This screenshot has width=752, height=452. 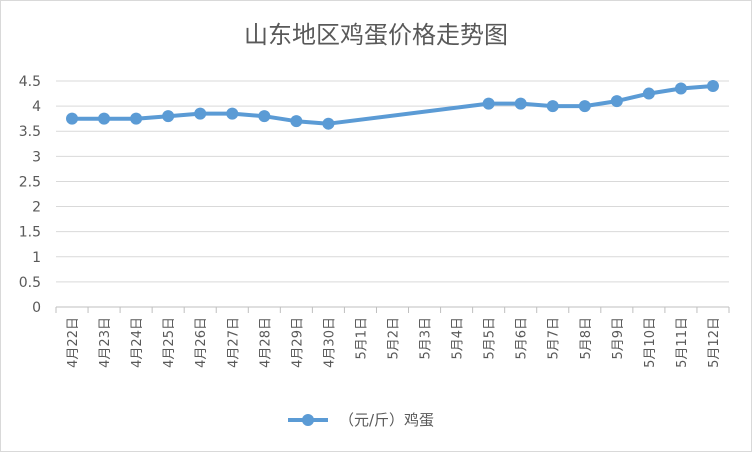 I want to click on x-tick-label: 5月5日, so click(x=490, y=338).